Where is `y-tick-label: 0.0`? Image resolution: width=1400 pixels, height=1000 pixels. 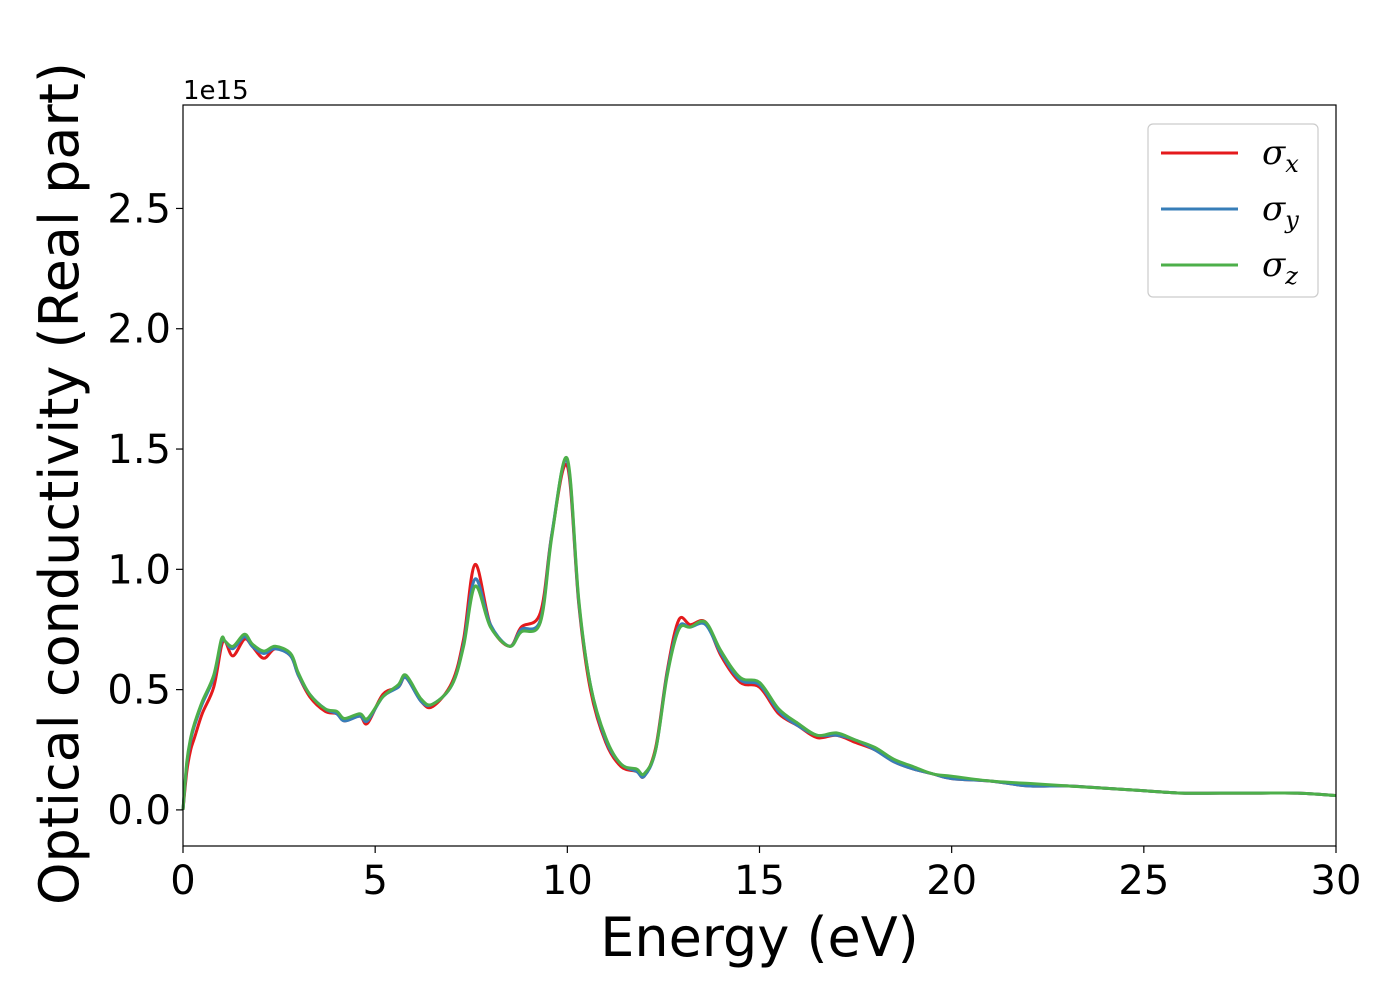
y-tick-label: 0.0 is located at coordinates (139, 811).